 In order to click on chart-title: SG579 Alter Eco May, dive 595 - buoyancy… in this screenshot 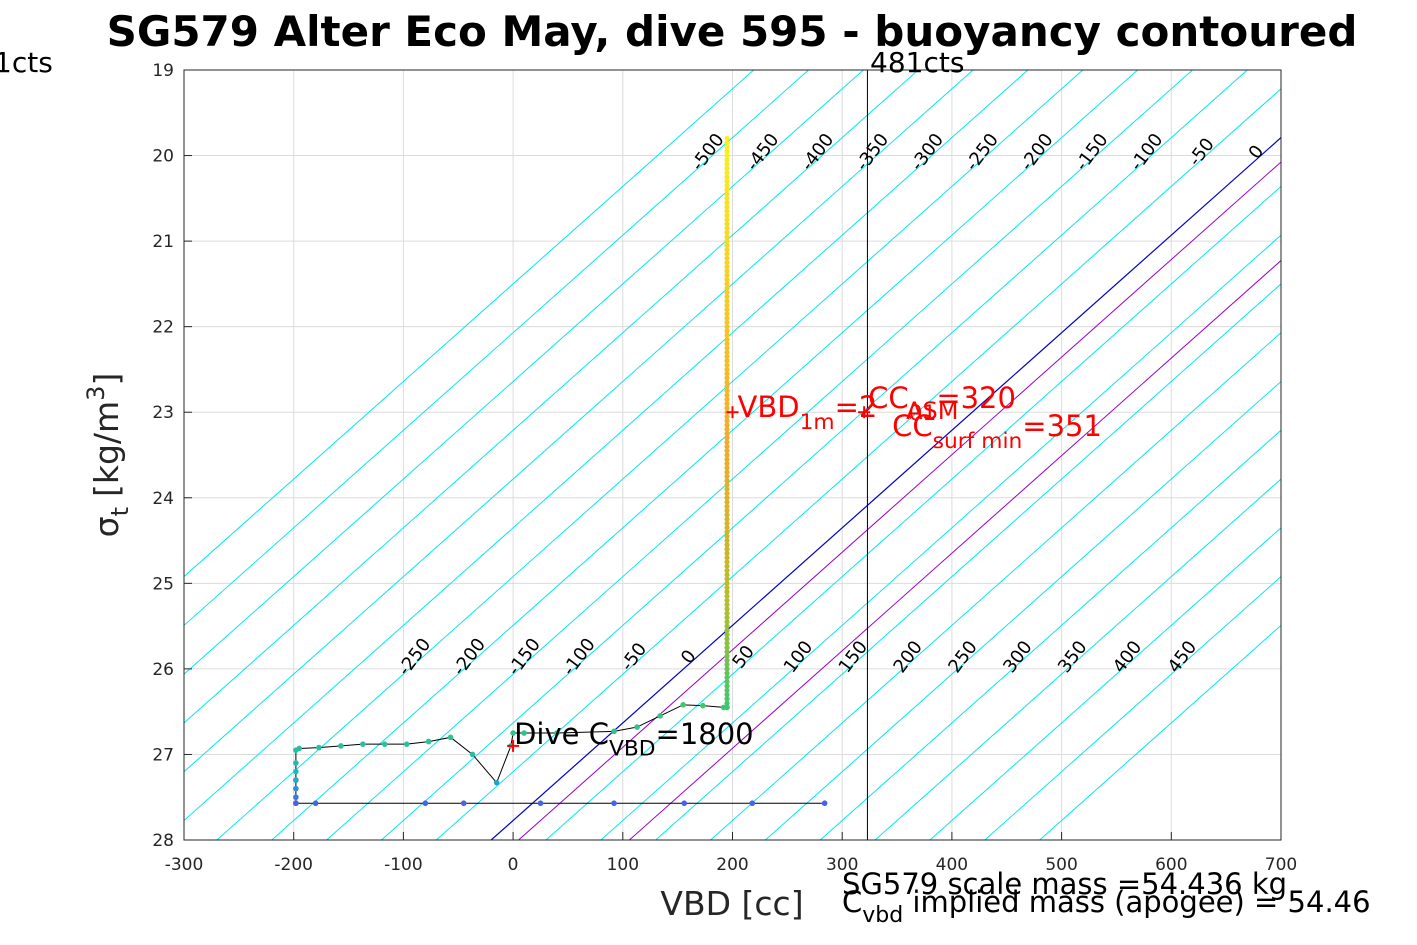, I will do `click(732, 31)`.